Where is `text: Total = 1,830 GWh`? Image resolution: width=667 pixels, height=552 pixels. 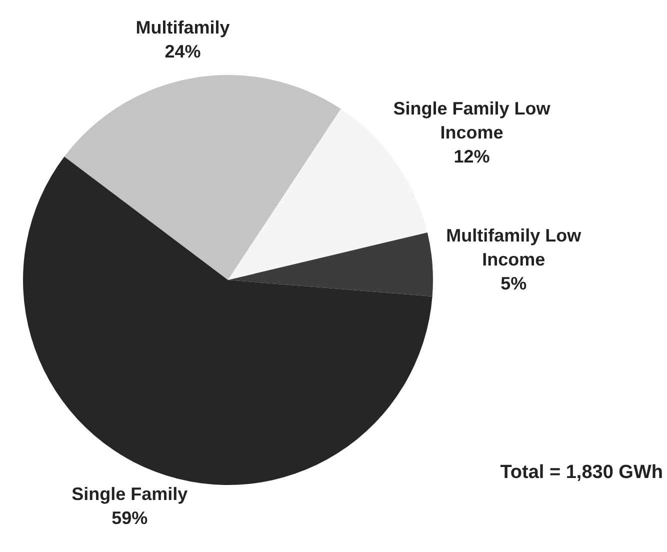 text: Total = 1,830 GWh is located at coordinates (581, 473).